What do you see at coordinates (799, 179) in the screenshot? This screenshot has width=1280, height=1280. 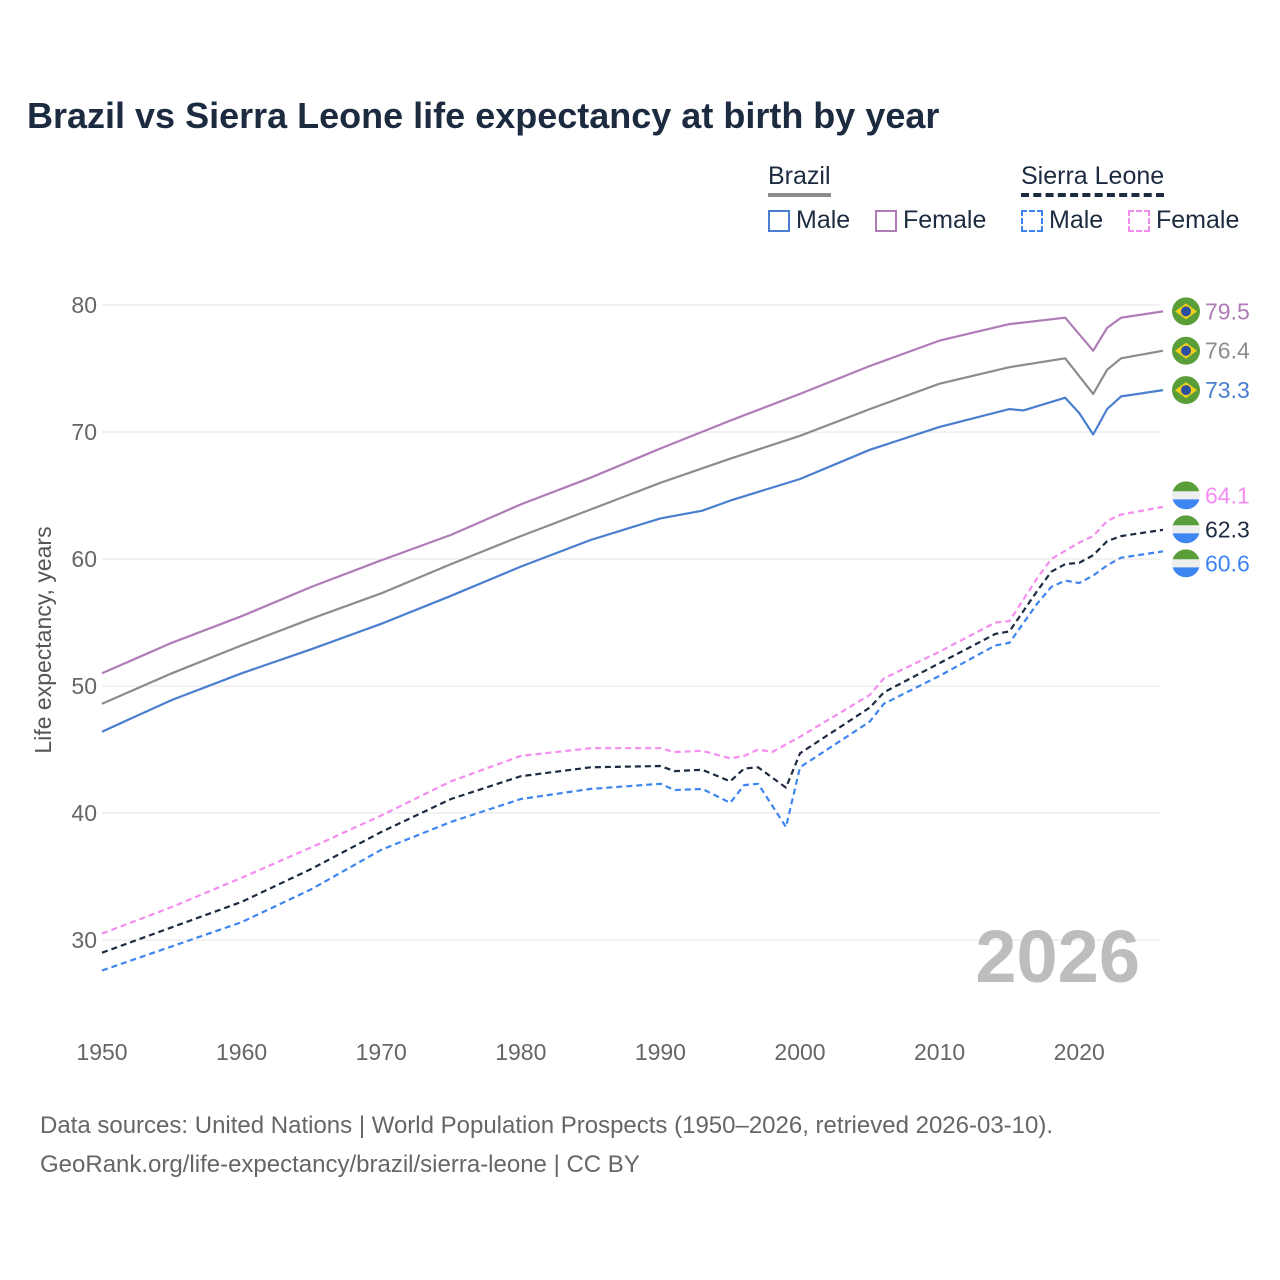 I see `legend-heading-brazil: Brazil` at bounding box center [799, 179].